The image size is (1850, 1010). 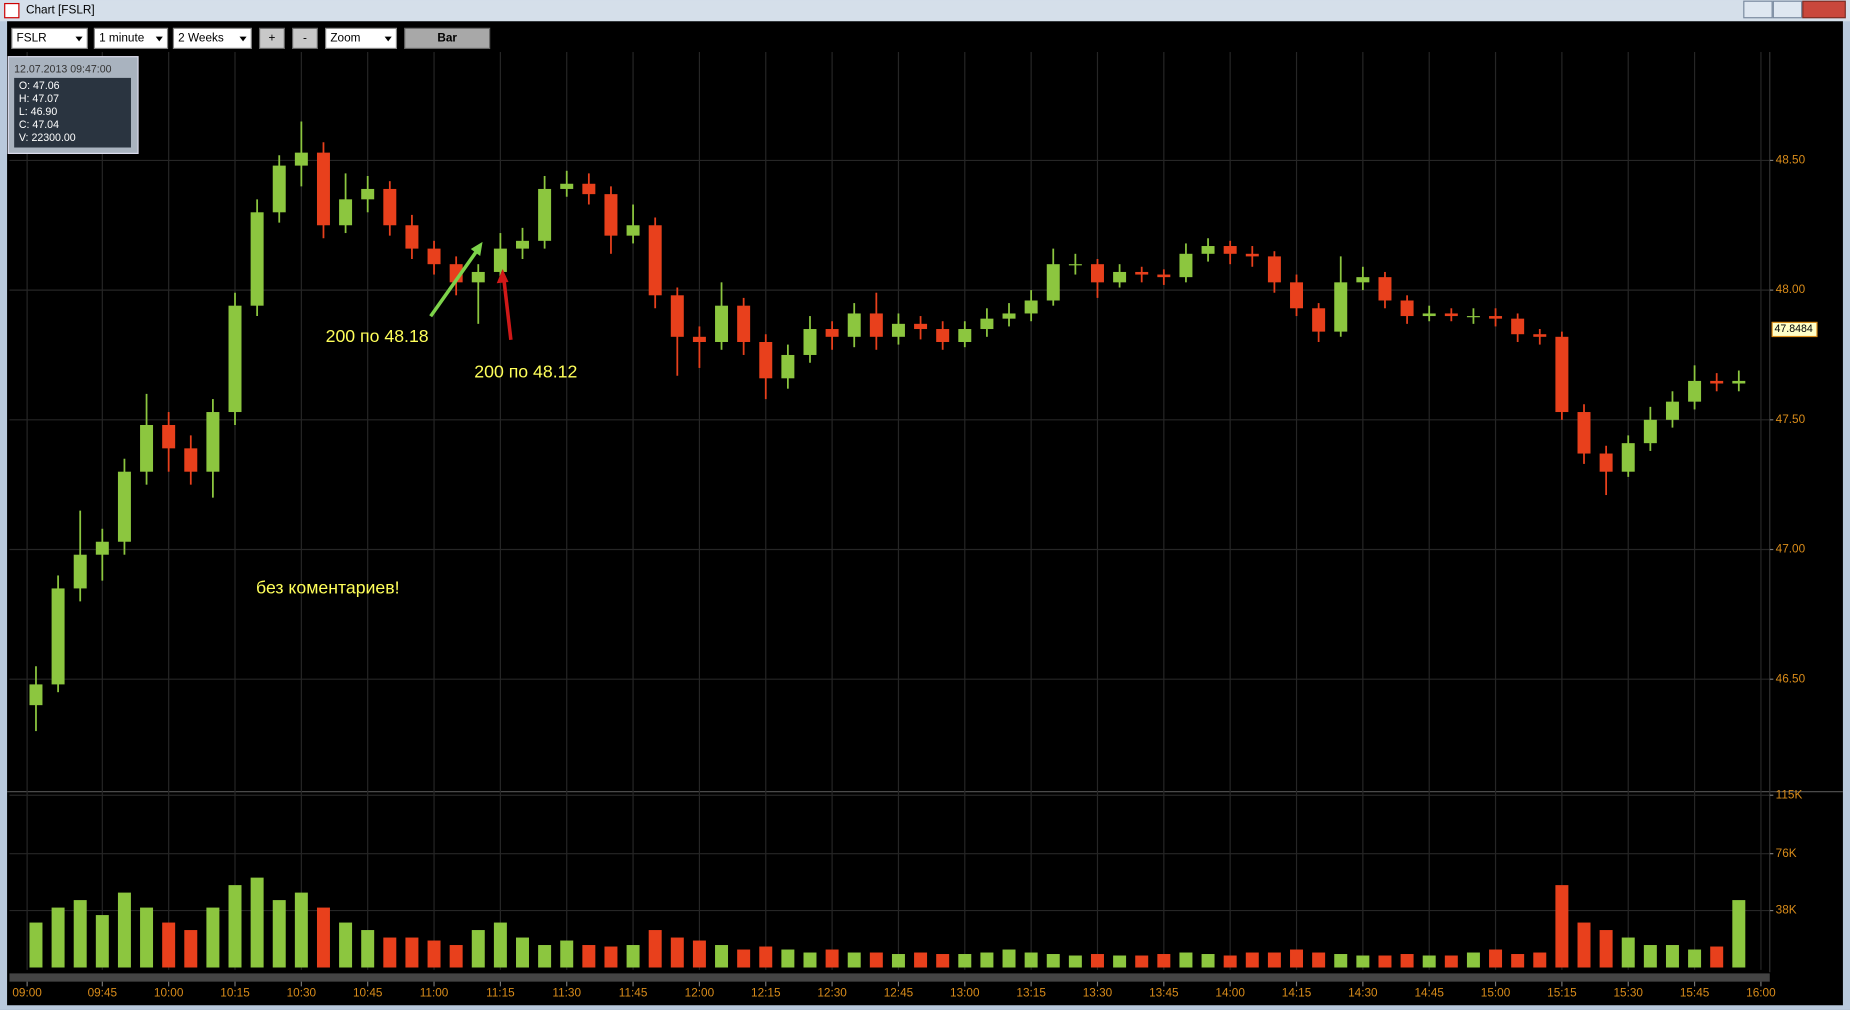 What do you see at coordinates (47, 138) in the screenshot?
I see `info-line: V: 22300.00` at bounding box center [47, 138].